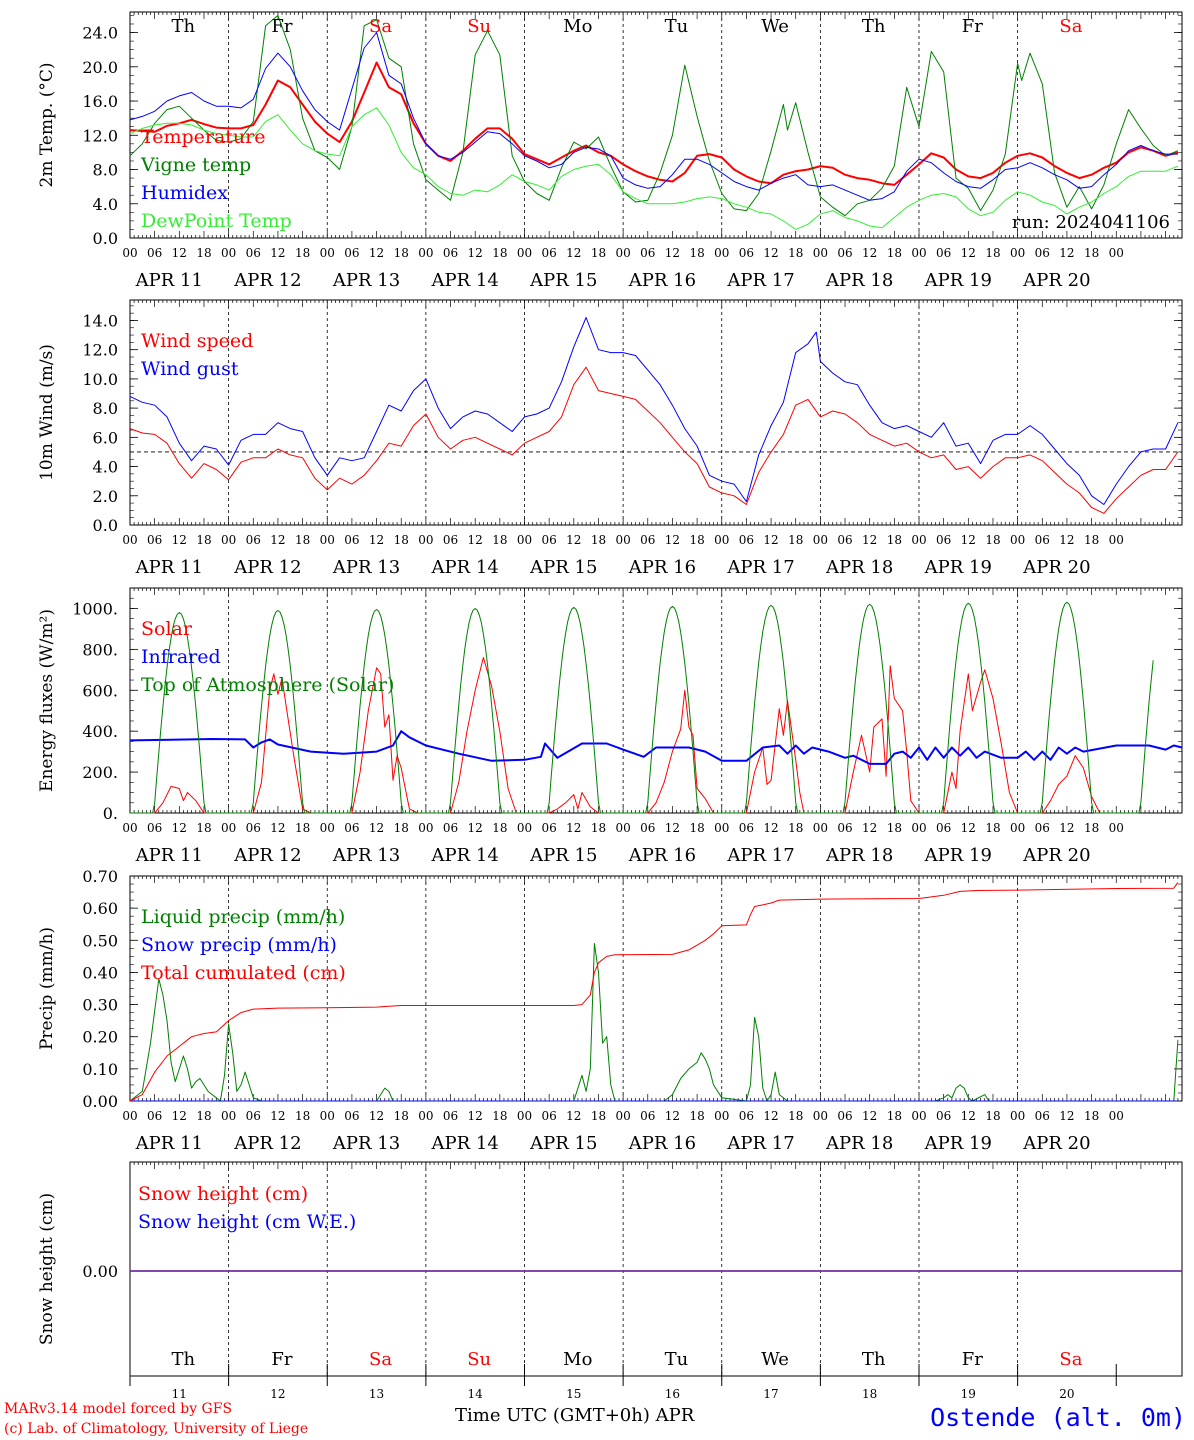  I want to click on y-axis-title: 10m Wind (m/s), so click(47, 412).